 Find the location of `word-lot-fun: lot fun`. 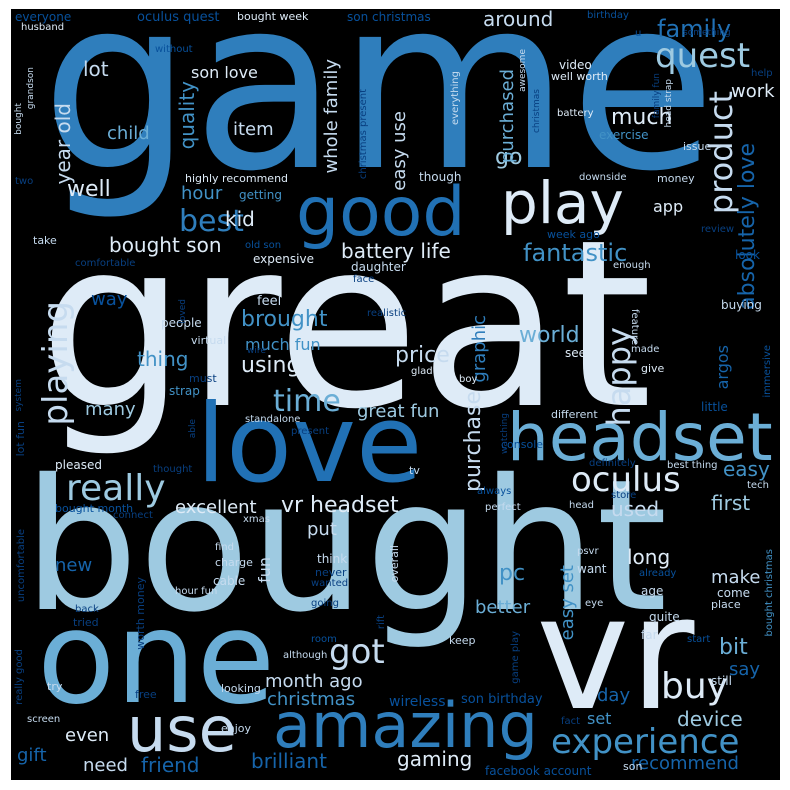

word-lot-fun: lot fun is located at coordinates (20, 439).